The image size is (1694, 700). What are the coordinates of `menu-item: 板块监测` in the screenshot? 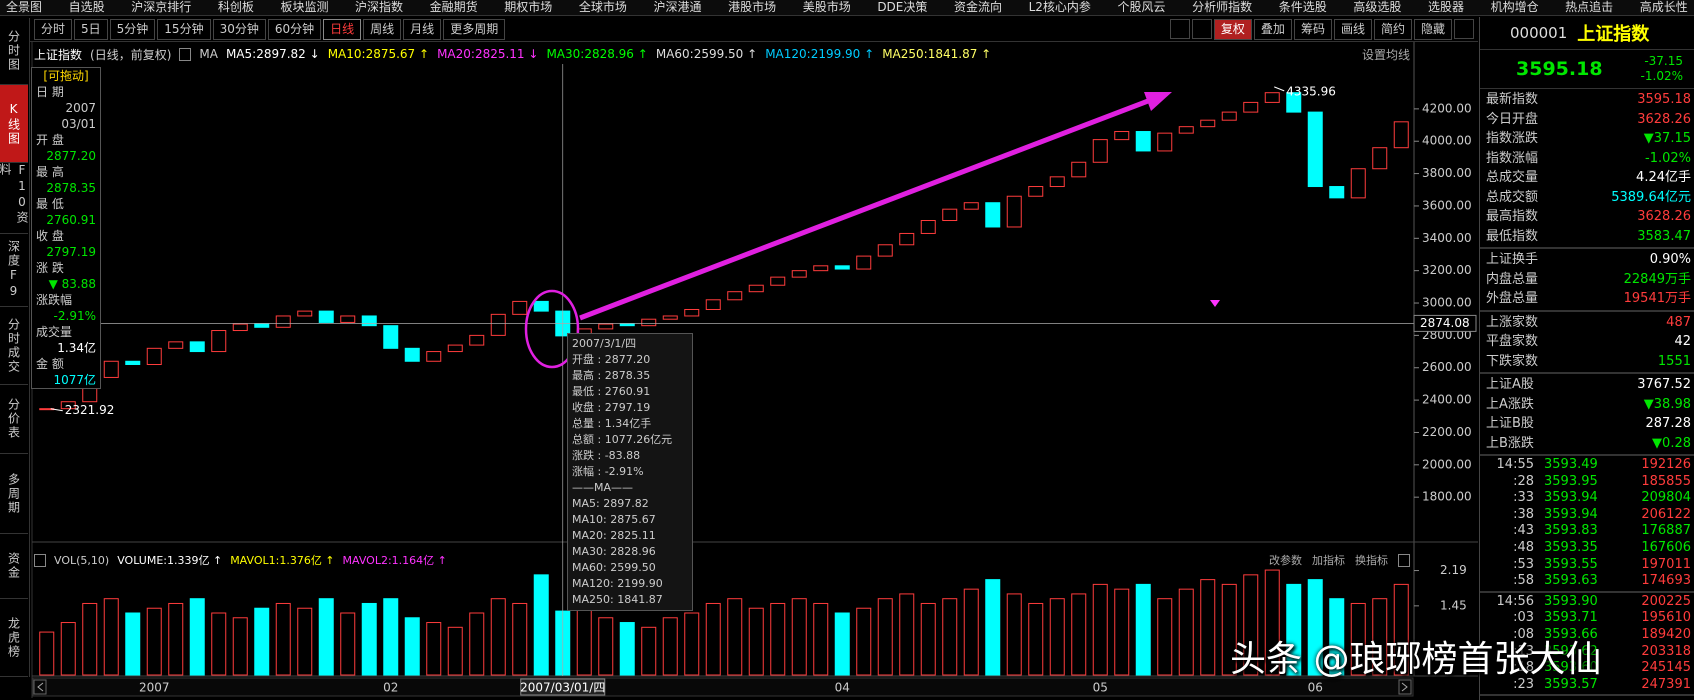 It's located at (304, 7).